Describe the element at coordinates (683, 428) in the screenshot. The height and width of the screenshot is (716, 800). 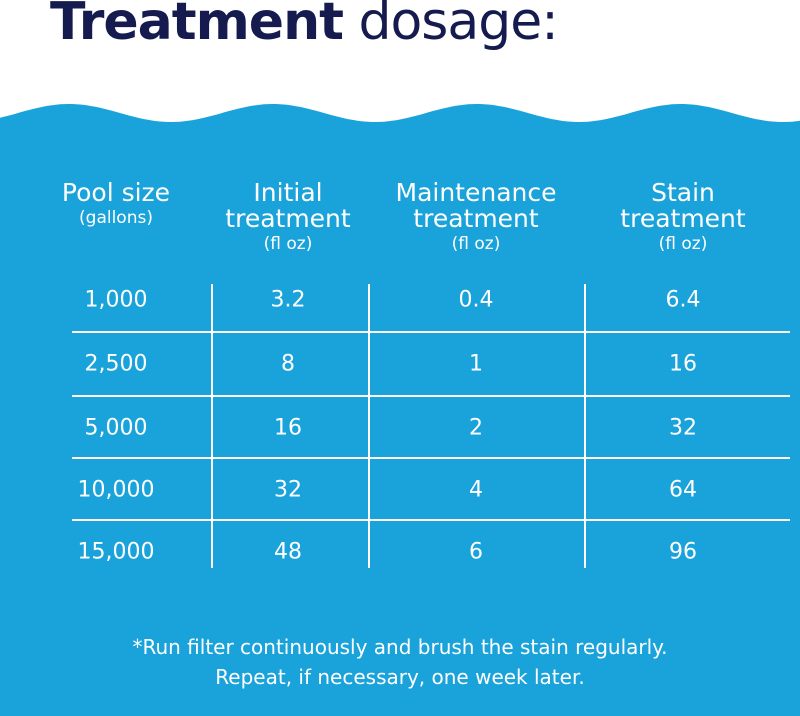
I see `cell-stain: 32` at that location.